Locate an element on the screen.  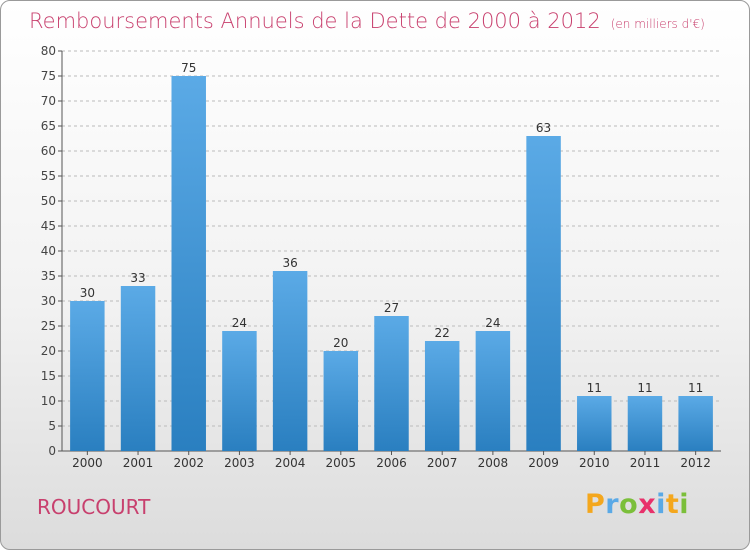
proxiti-logo: Proxiti is located at coordinates (637, 504).